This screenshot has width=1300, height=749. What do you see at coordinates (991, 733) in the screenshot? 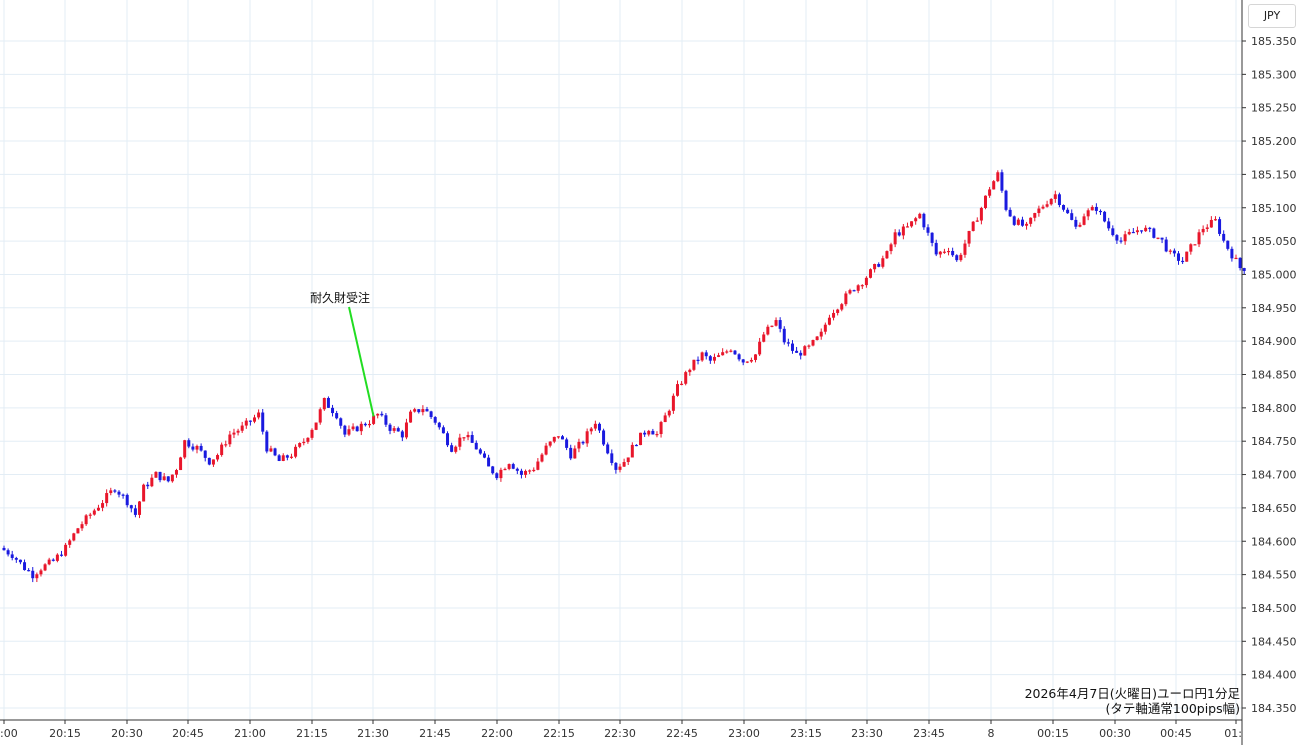
I see `x-tick-label: 8` at bounding box center [991, 733].